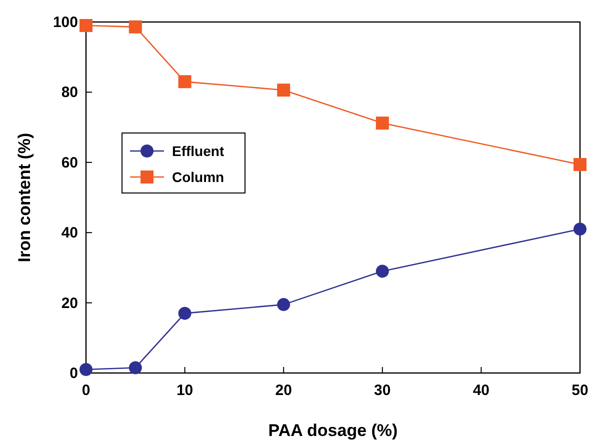  I want to click on x-tick-label: 20, so click(283, 390).